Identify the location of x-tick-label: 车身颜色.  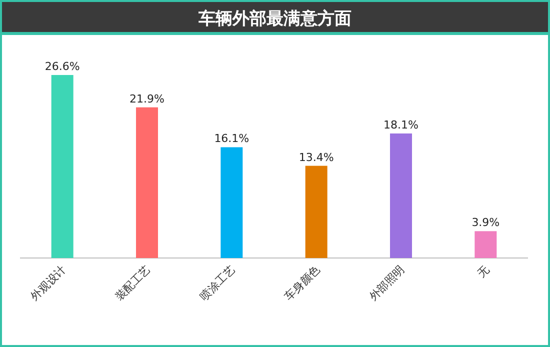
(302, 283).